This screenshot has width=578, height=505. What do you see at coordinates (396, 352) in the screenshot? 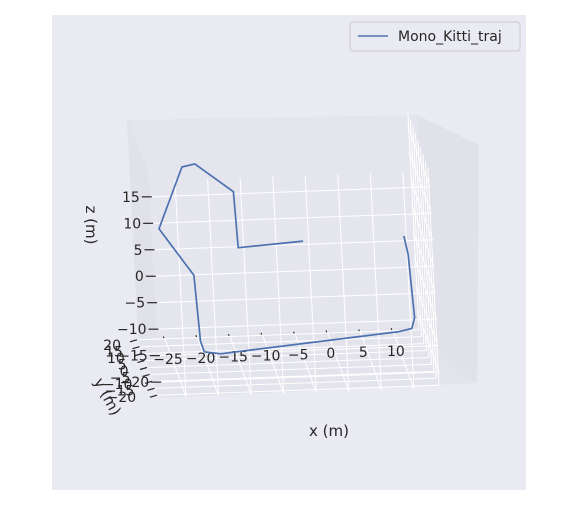
I see `x-tick-label: 10` at bounding box center [396, 352].